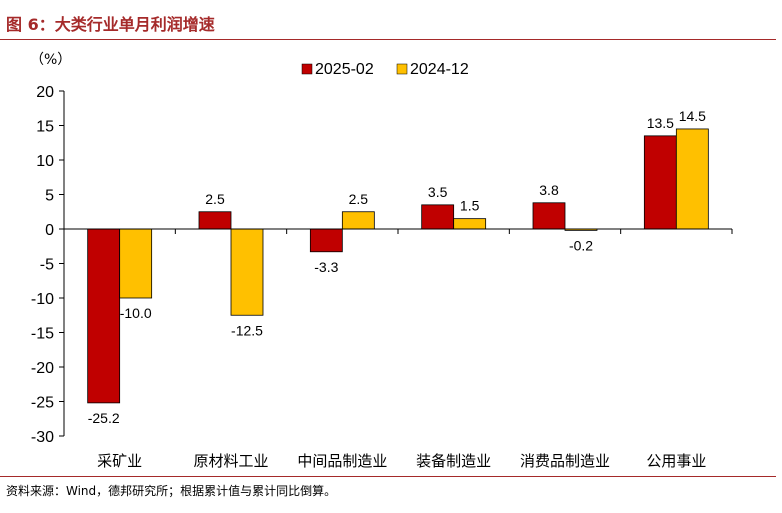 This screenshot has height=513, width=782. Describe the element at coordinates (660, 123) in the screenshot. I see `data-label-2025-02-6: 13.5` at that location.